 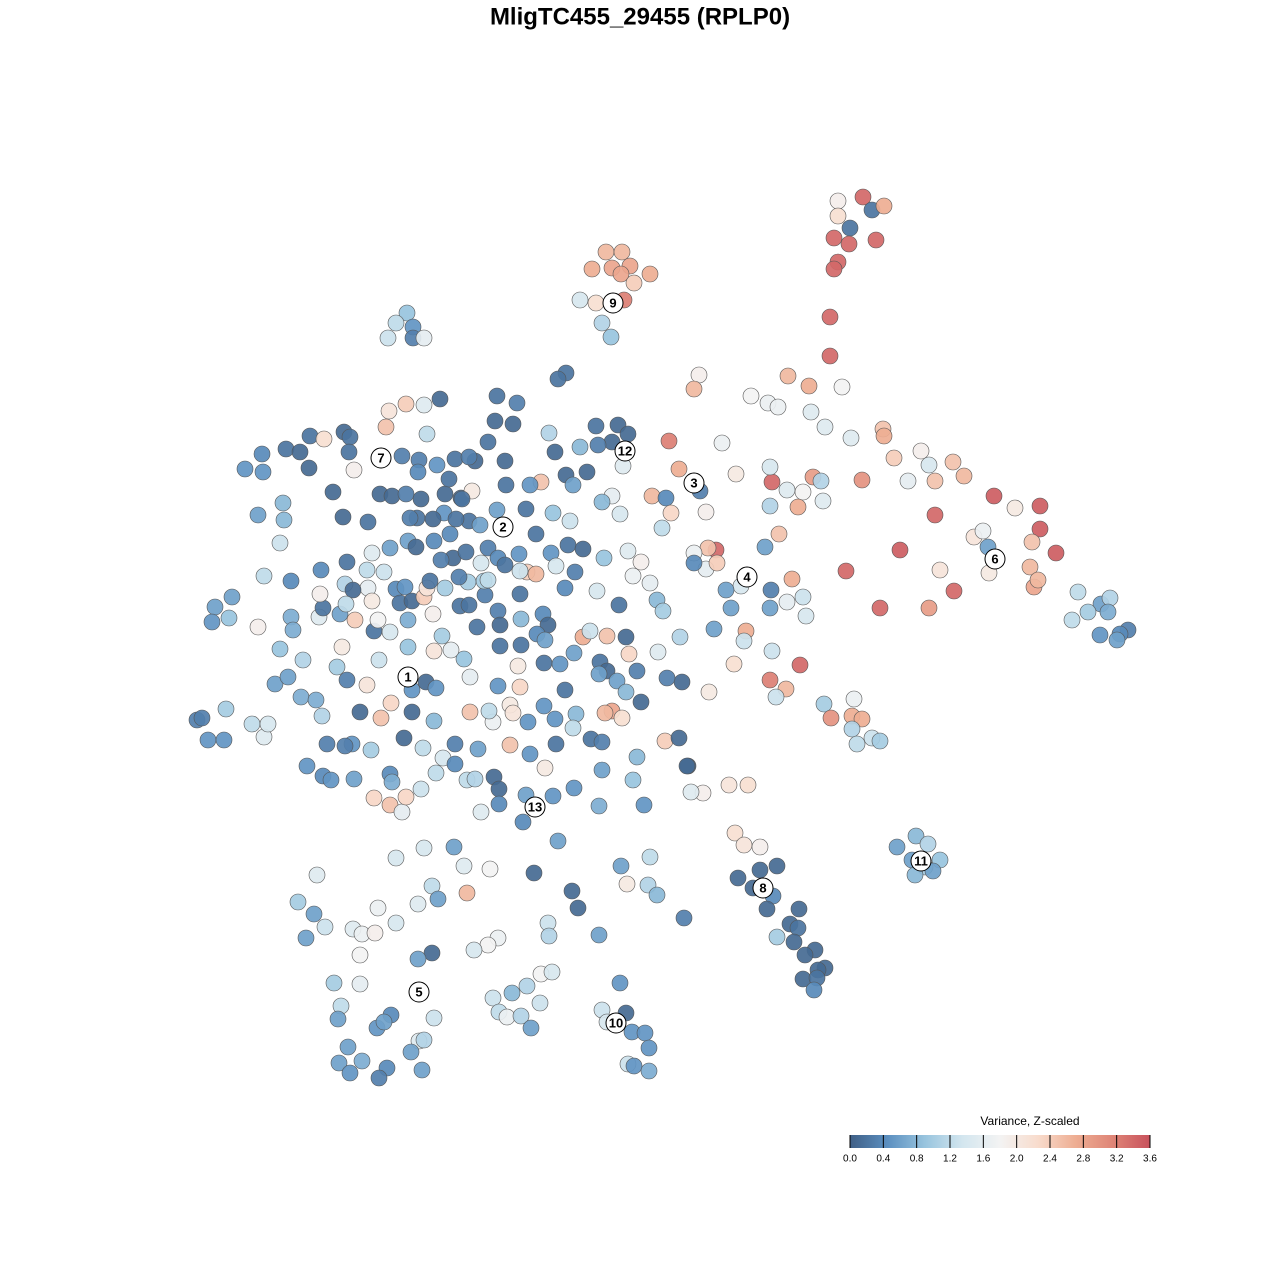 I want to click on colorbar-tick-label: 0.8, so click(x=917, y=1159).